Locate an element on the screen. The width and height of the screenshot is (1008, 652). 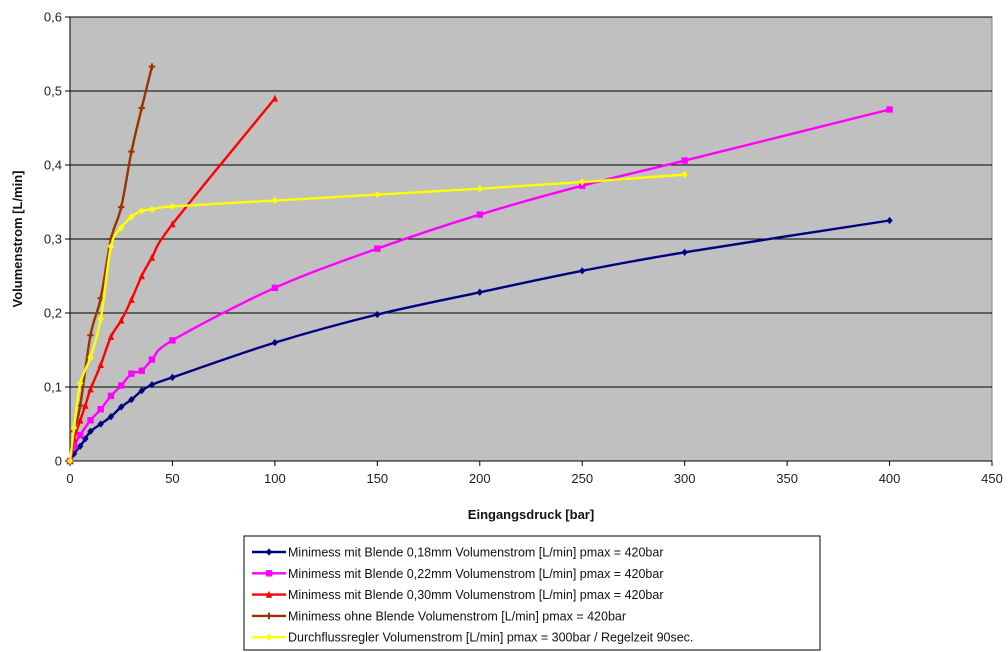
y-tick-label: 0,6 is located at coordinates (53, 17).